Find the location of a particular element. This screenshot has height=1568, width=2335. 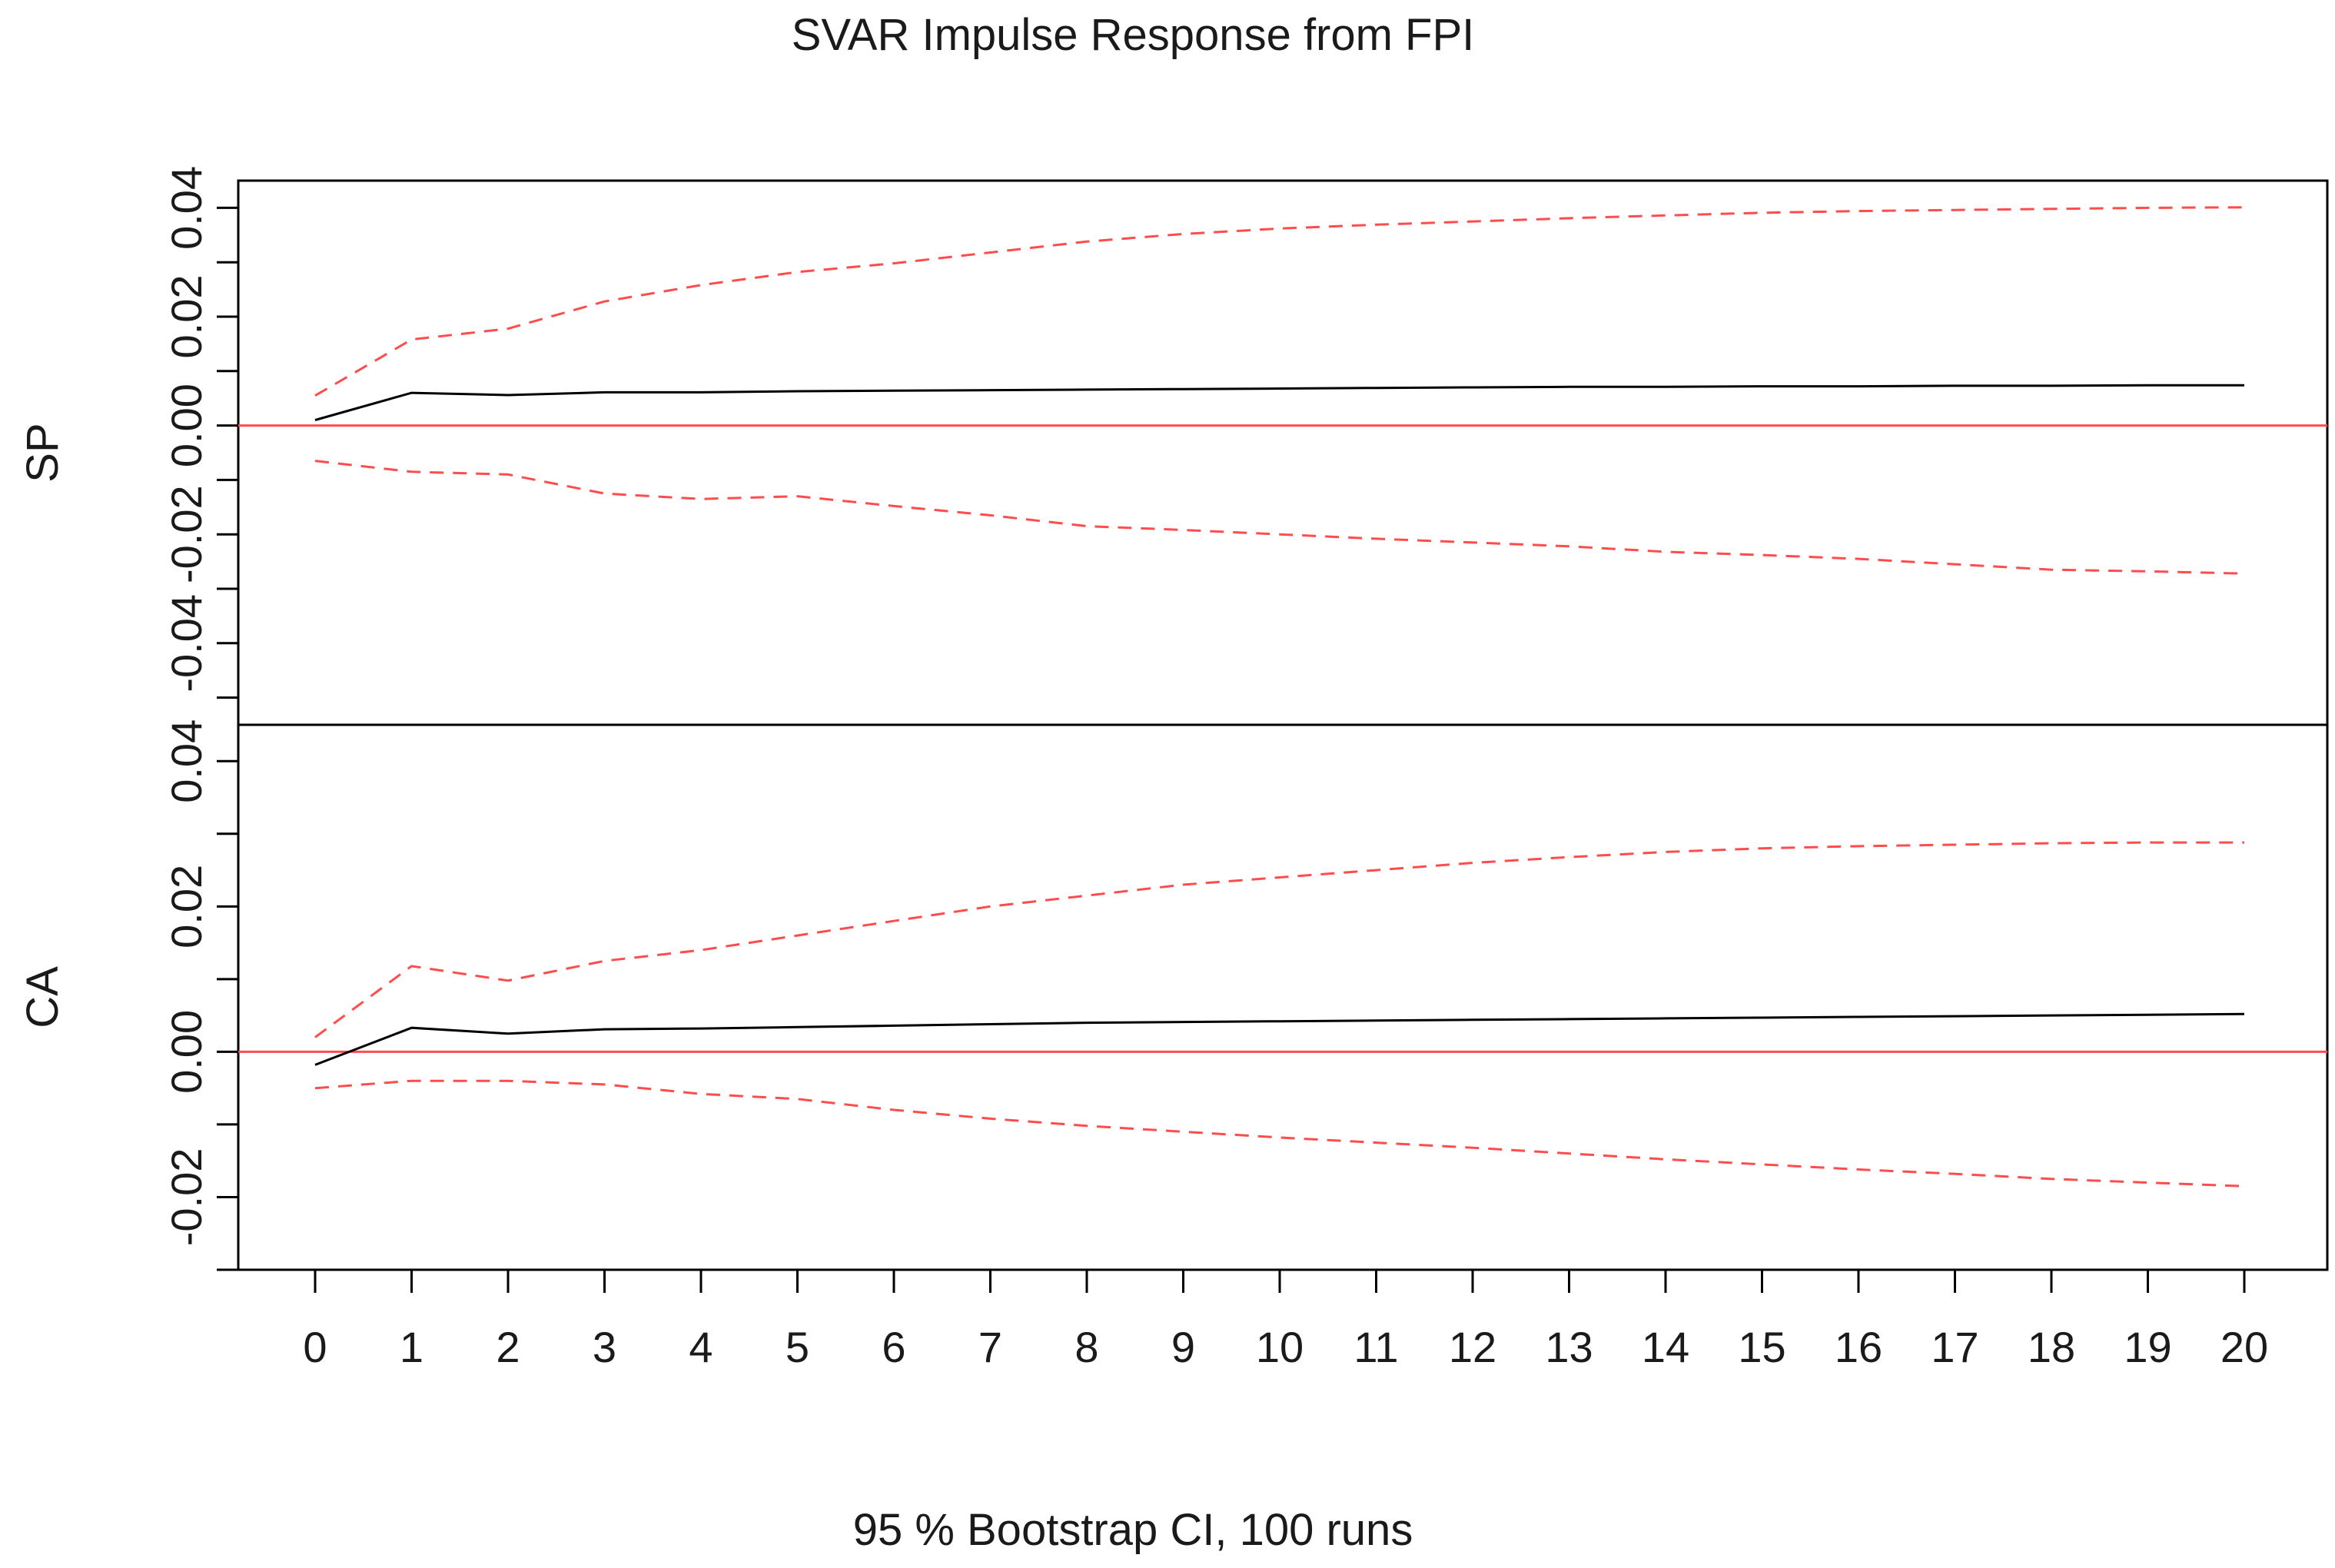

x-tick-label: 8 is located at coordinates (1086, 1347).